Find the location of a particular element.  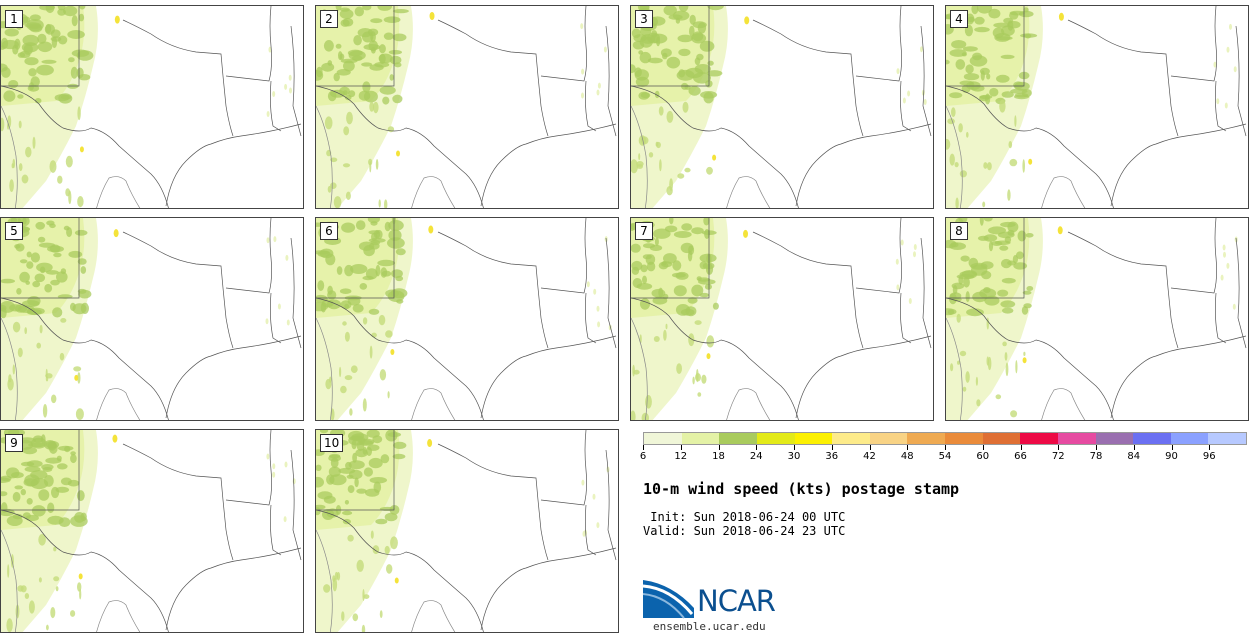

stamp-panel-1: 1 is located at coordinates (152, 107).